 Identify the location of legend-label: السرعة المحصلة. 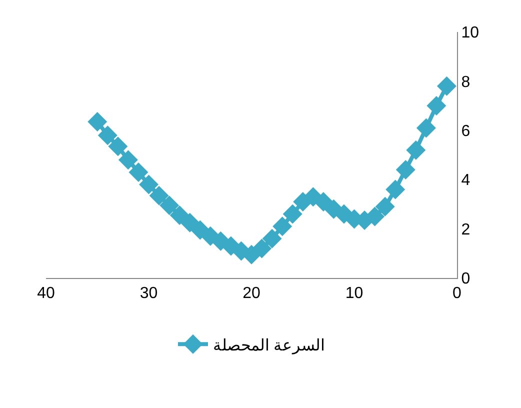
(268, 345).